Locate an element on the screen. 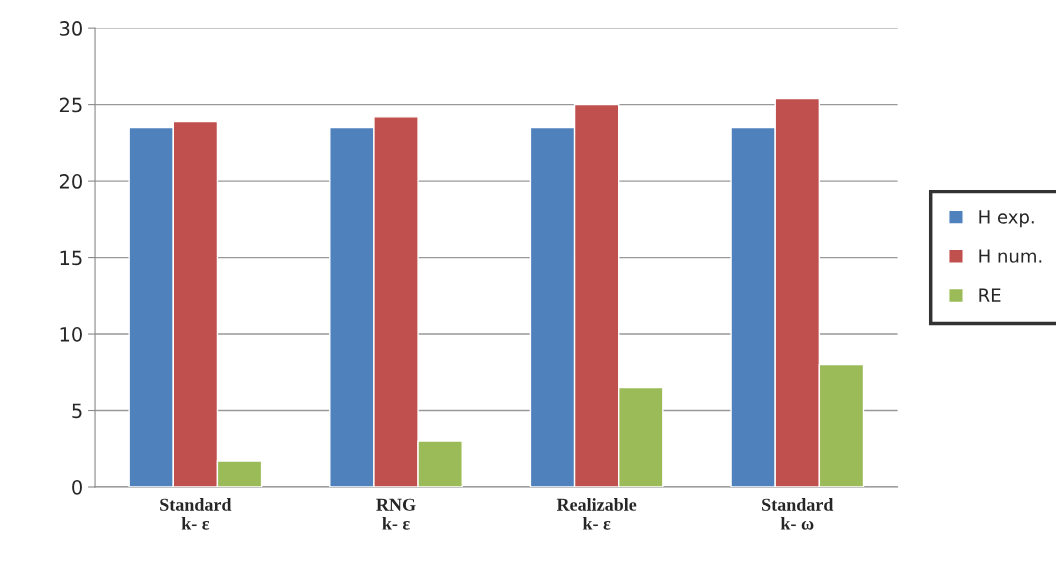 This screenshot has height=563, width=1056. x-tick-label: Standard k- ε is located at coordinates (196, 514).